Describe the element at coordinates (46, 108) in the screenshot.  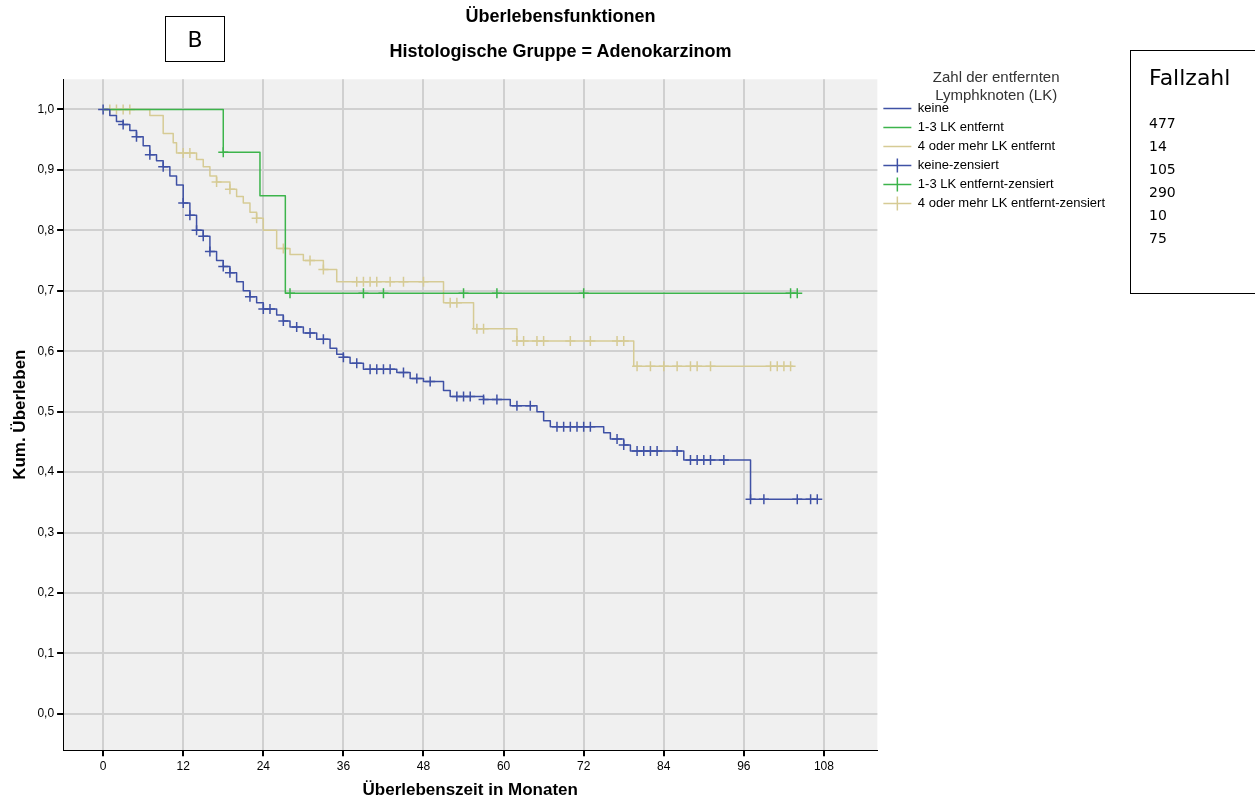
I see `y-tick-label: 1,0` at that location.